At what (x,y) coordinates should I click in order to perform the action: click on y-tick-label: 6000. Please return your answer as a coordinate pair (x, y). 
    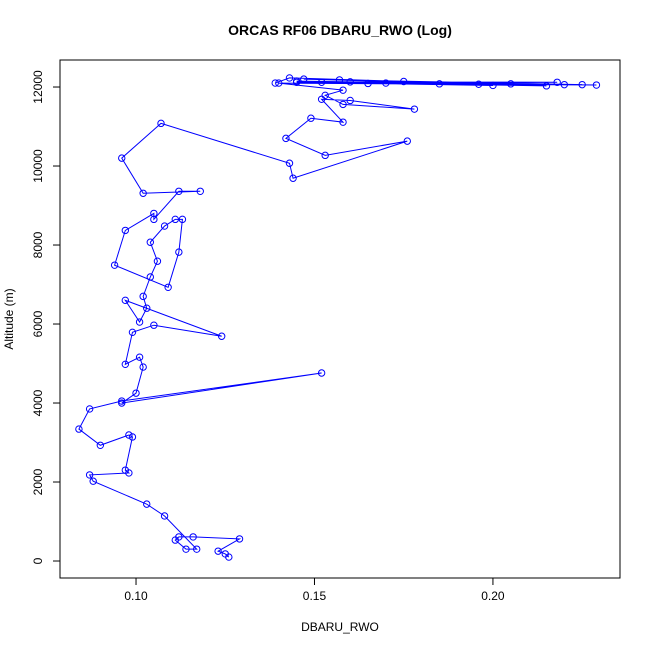
    Looking at the image, I should click on (38, 323).